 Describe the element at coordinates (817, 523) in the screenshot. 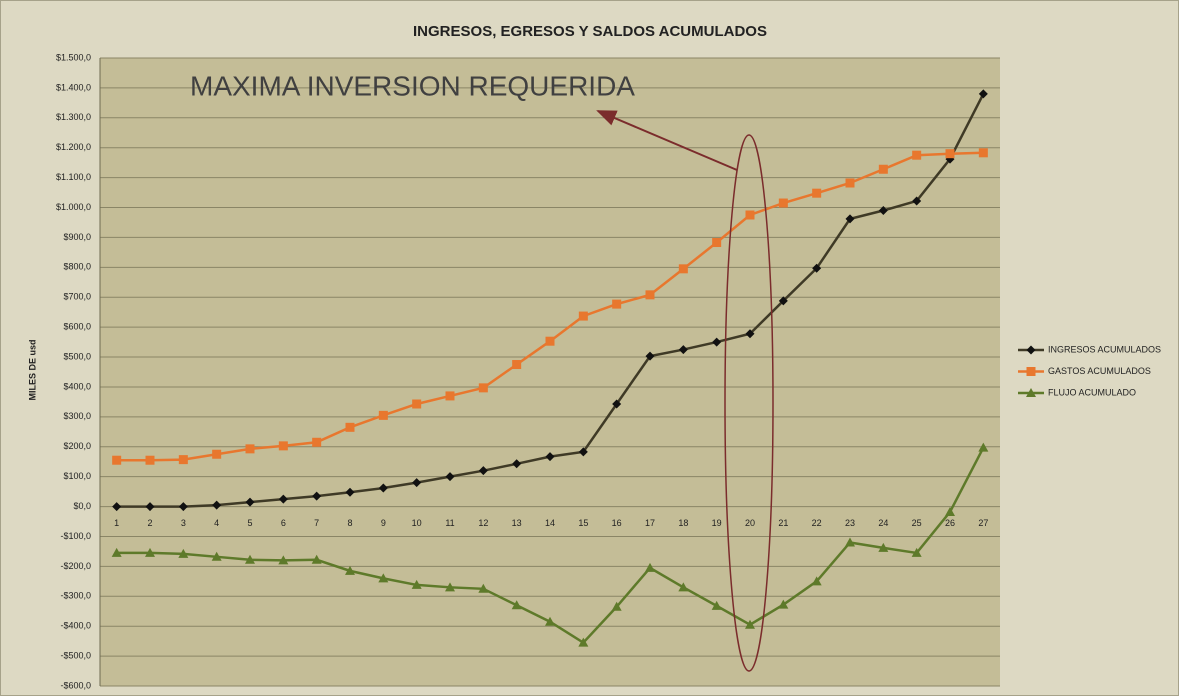

I see `x-tick-label: 22` at that location.